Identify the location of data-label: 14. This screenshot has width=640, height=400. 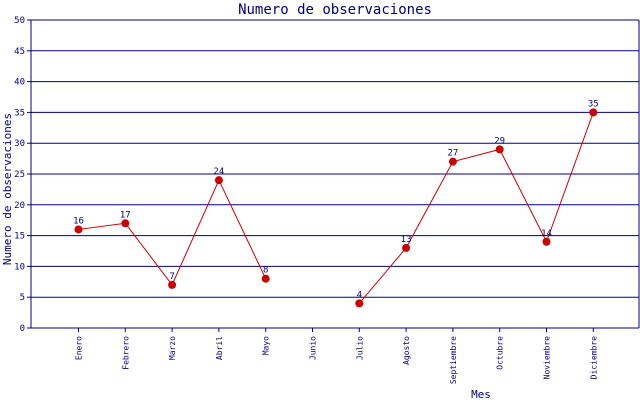
(546, 234).